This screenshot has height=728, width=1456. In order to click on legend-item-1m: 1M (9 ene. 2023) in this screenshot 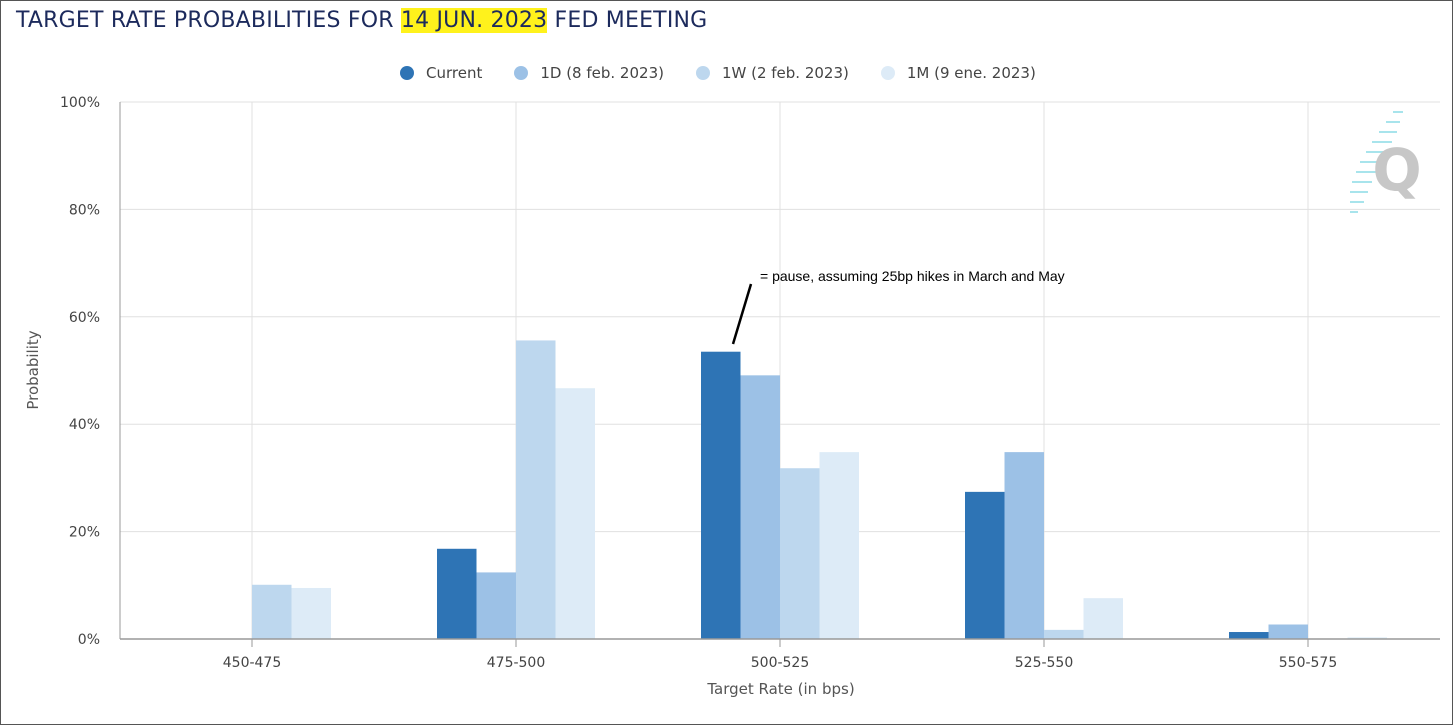, I will do `click(958, 73)`.